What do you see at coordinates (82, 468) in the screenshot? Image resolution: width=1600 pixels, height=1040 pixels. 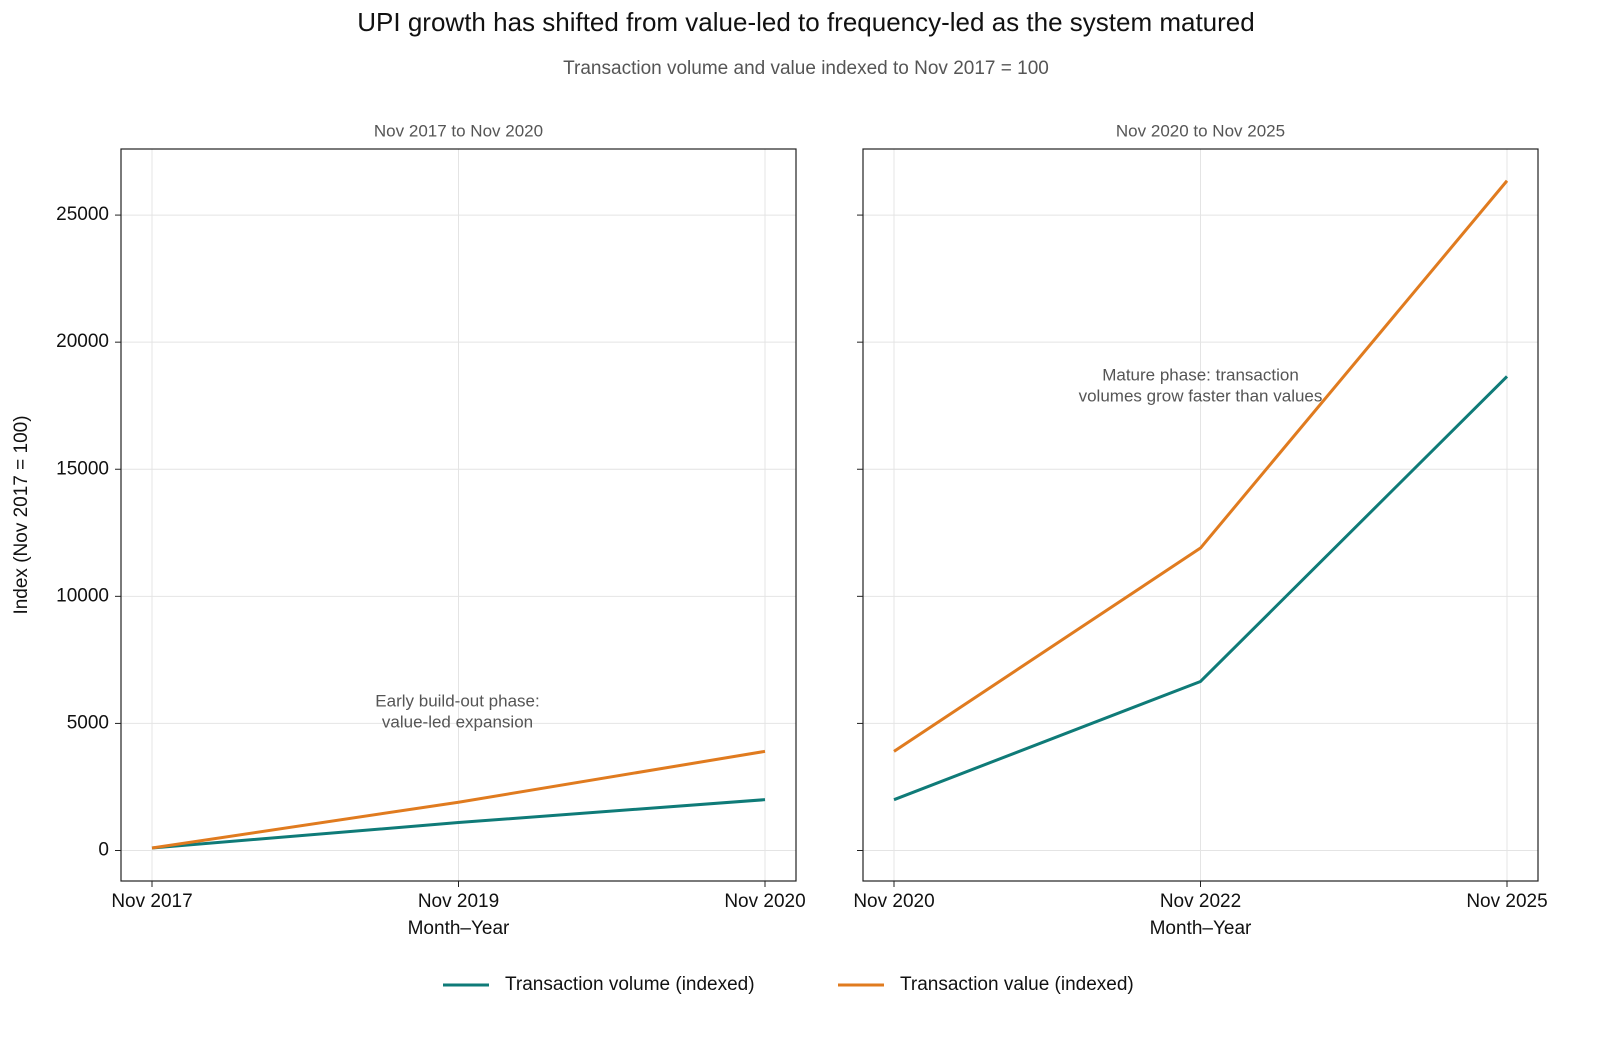 I see `y-tick-label: 15000` at bounding box center [82, 468].